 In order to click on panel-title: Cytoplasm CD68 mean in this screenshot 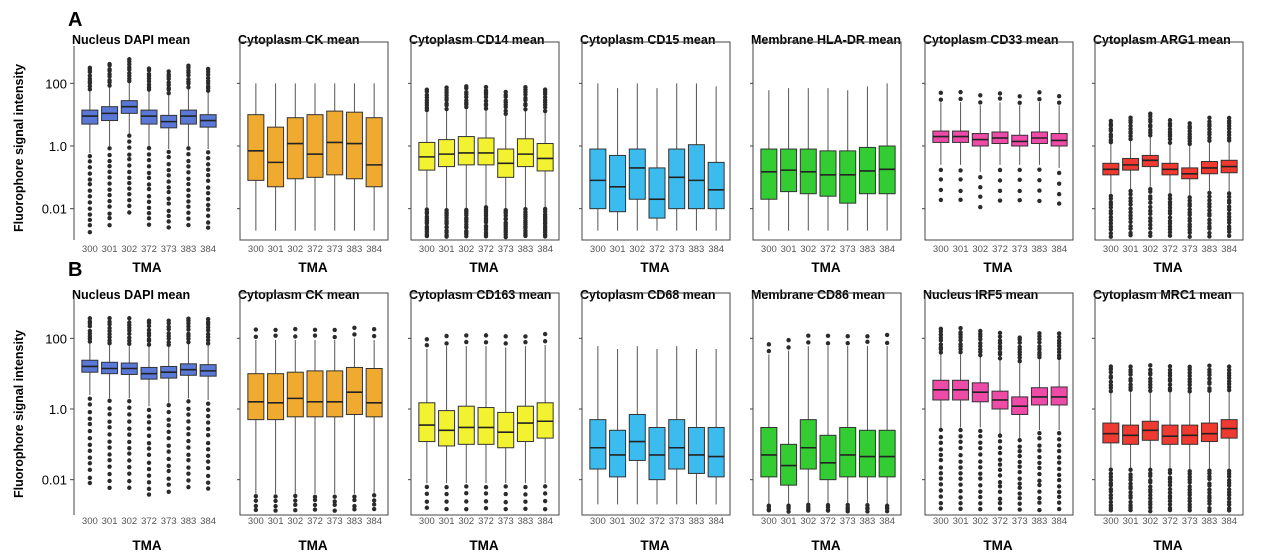, I will do `click(647, 295)`.